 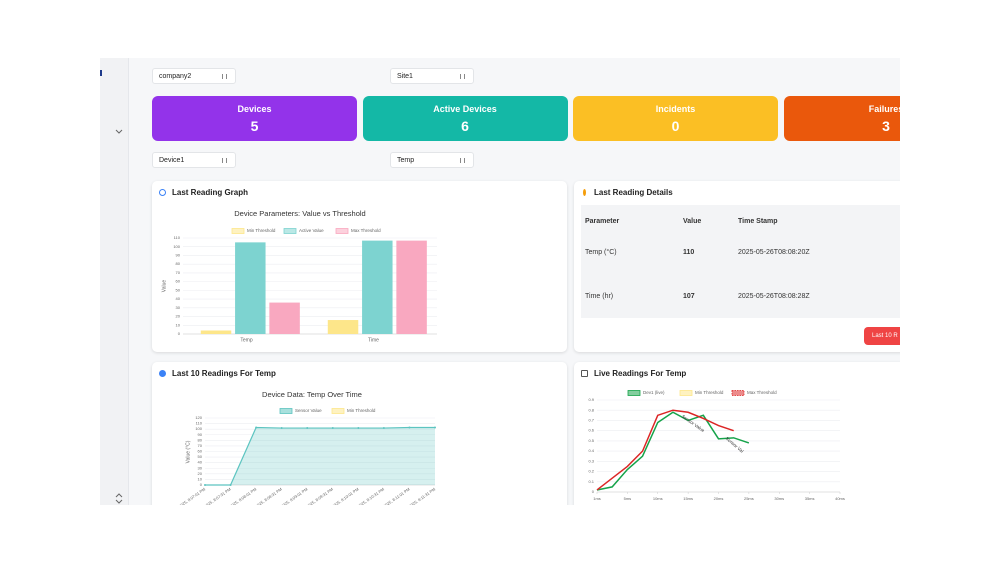 I want to click on x-tick-label: Temp, so click(x=246, y=340).